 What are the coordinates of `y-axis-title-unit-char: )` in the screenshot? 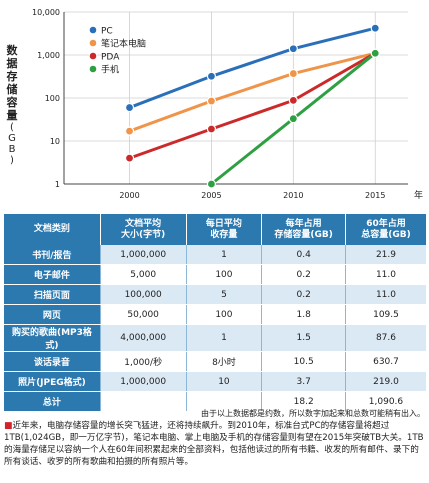 It's located at (12, 160).